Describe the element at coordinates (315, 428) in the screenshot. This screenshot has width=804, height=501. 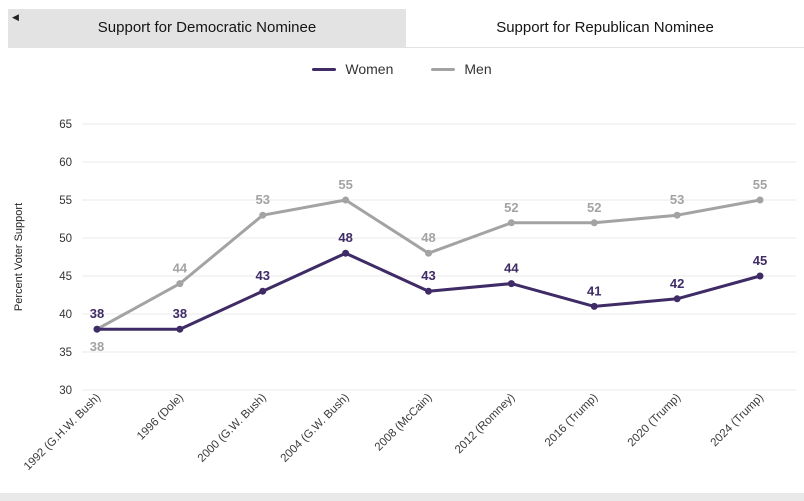
I see `x-axis-label: 2004 (G.W. Bush)` at that location.